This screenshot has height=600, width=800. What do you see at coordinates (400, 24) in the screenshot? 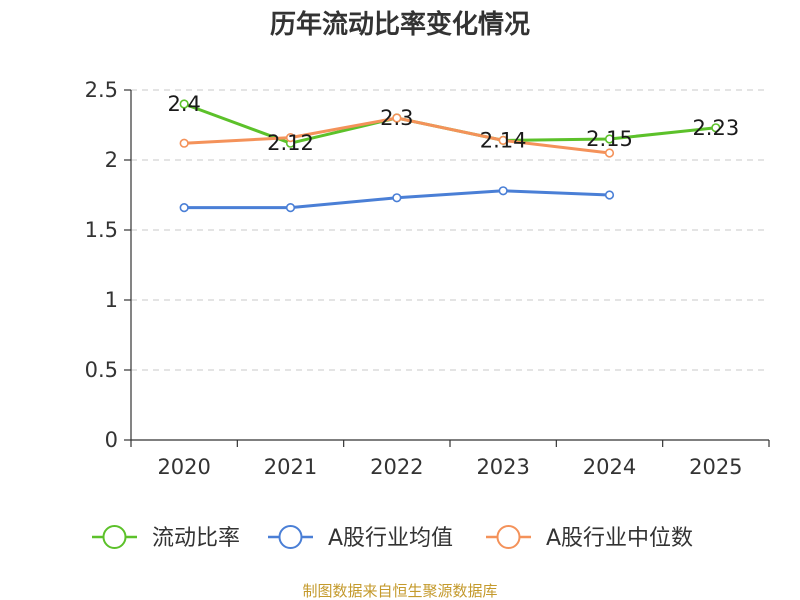
I see `chart-title: 历年流动比率变化情况` at bounding box center [400, 24].